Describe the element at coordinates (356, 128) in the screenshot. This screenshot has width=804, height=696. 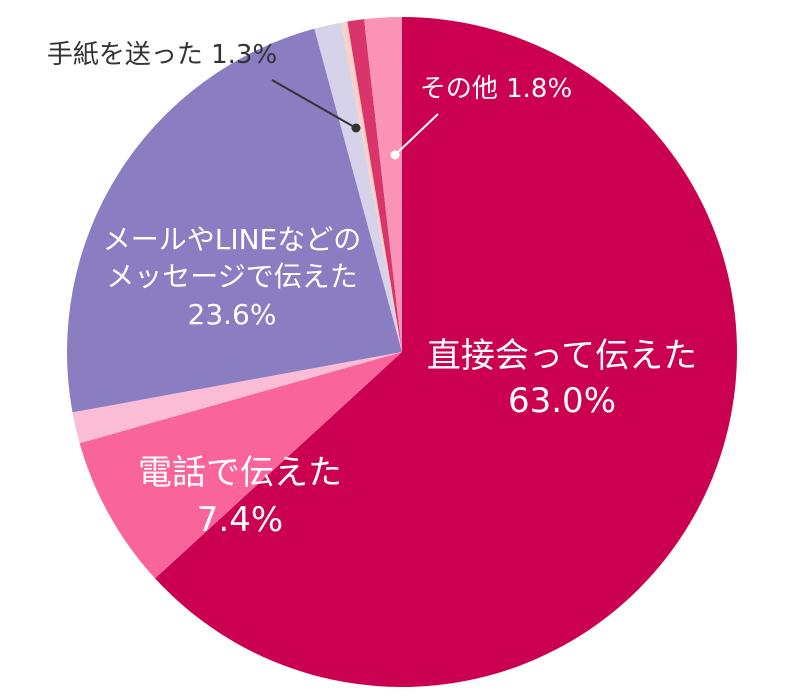
I see `letter-leader-dot` at that location.